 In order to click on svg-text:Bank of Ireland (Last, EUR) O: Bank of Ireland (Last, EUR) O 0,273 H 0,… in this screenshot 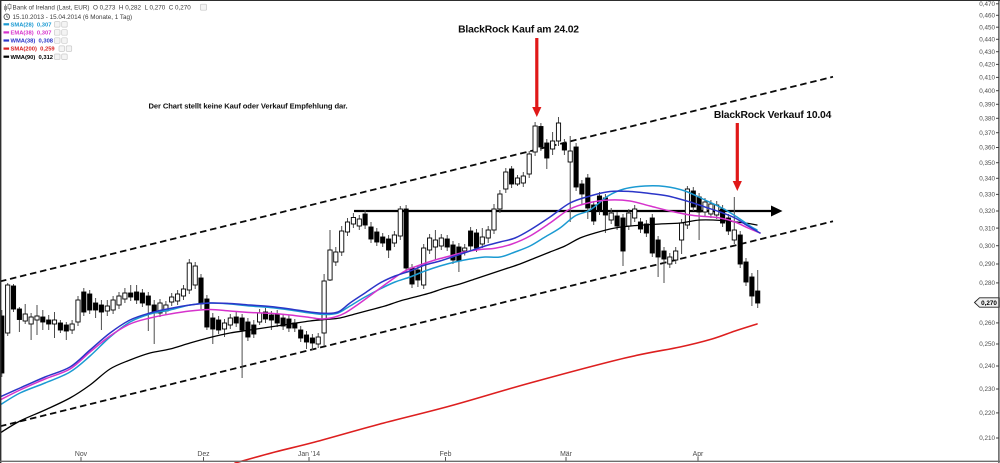, I will do `click(102, 8)`.